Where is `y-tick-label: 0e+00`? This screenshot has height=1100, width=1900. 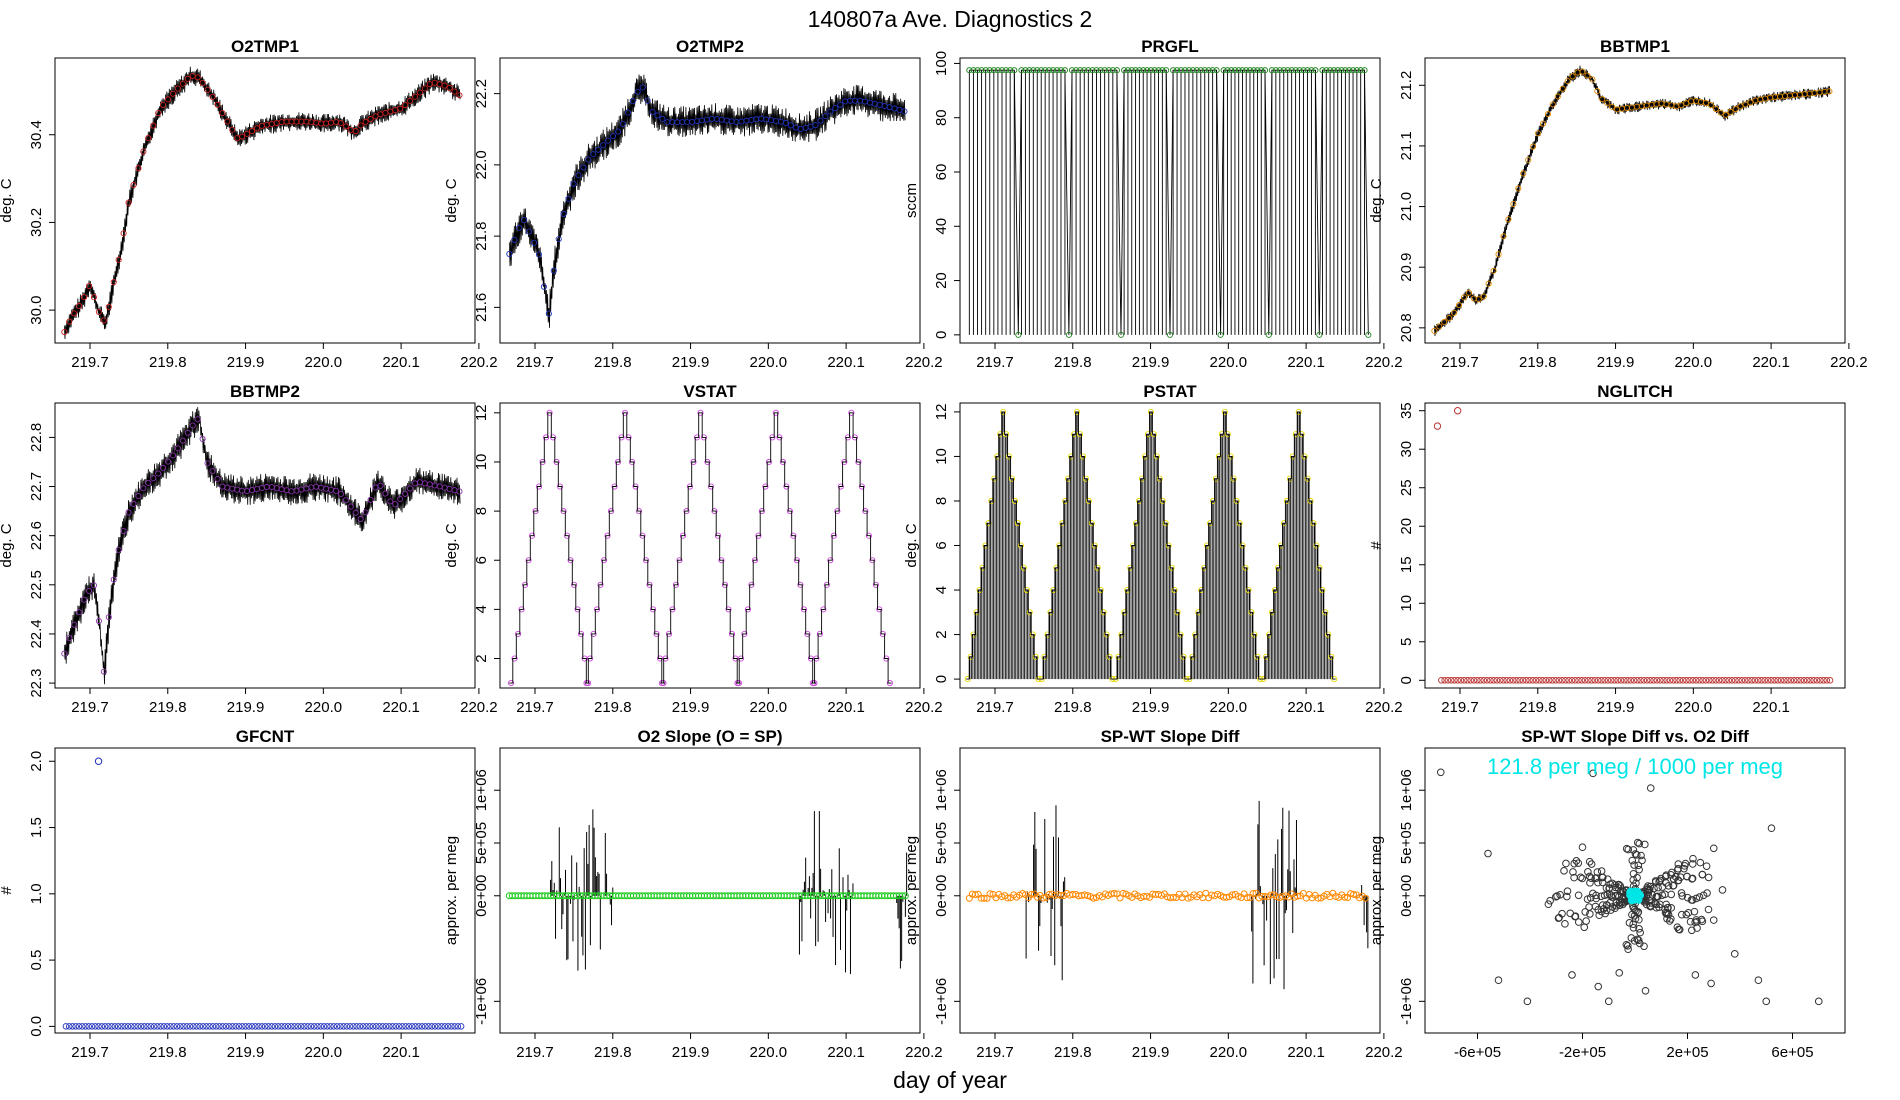
y-tick-label: 0e+00 is located at coordinates (941, 896).